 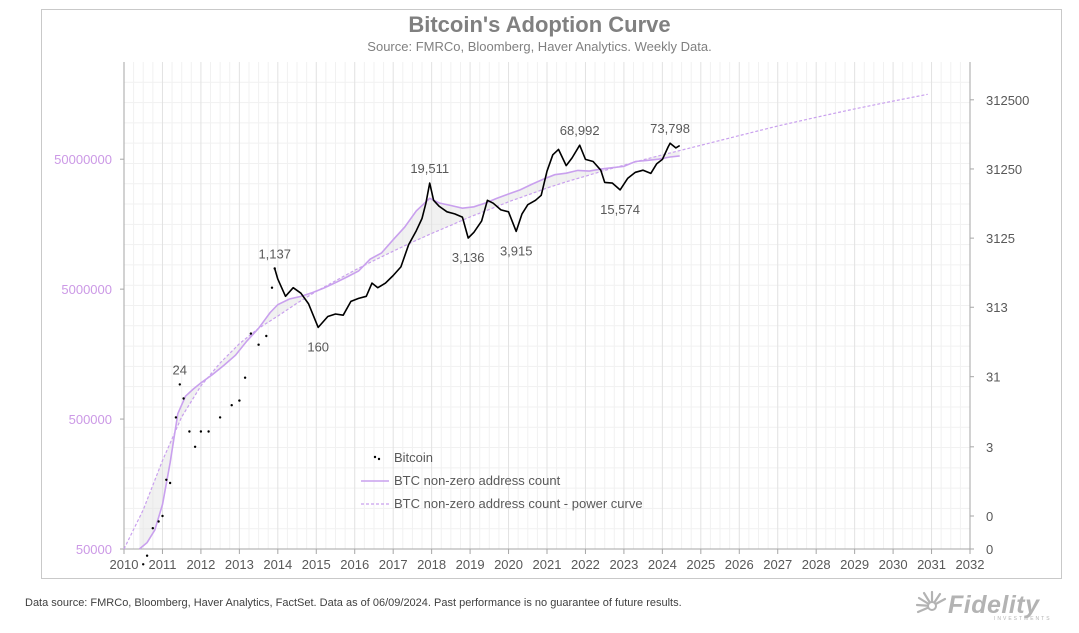 I want to click on x-tick-label: 2017, so click(x=393, y=564).